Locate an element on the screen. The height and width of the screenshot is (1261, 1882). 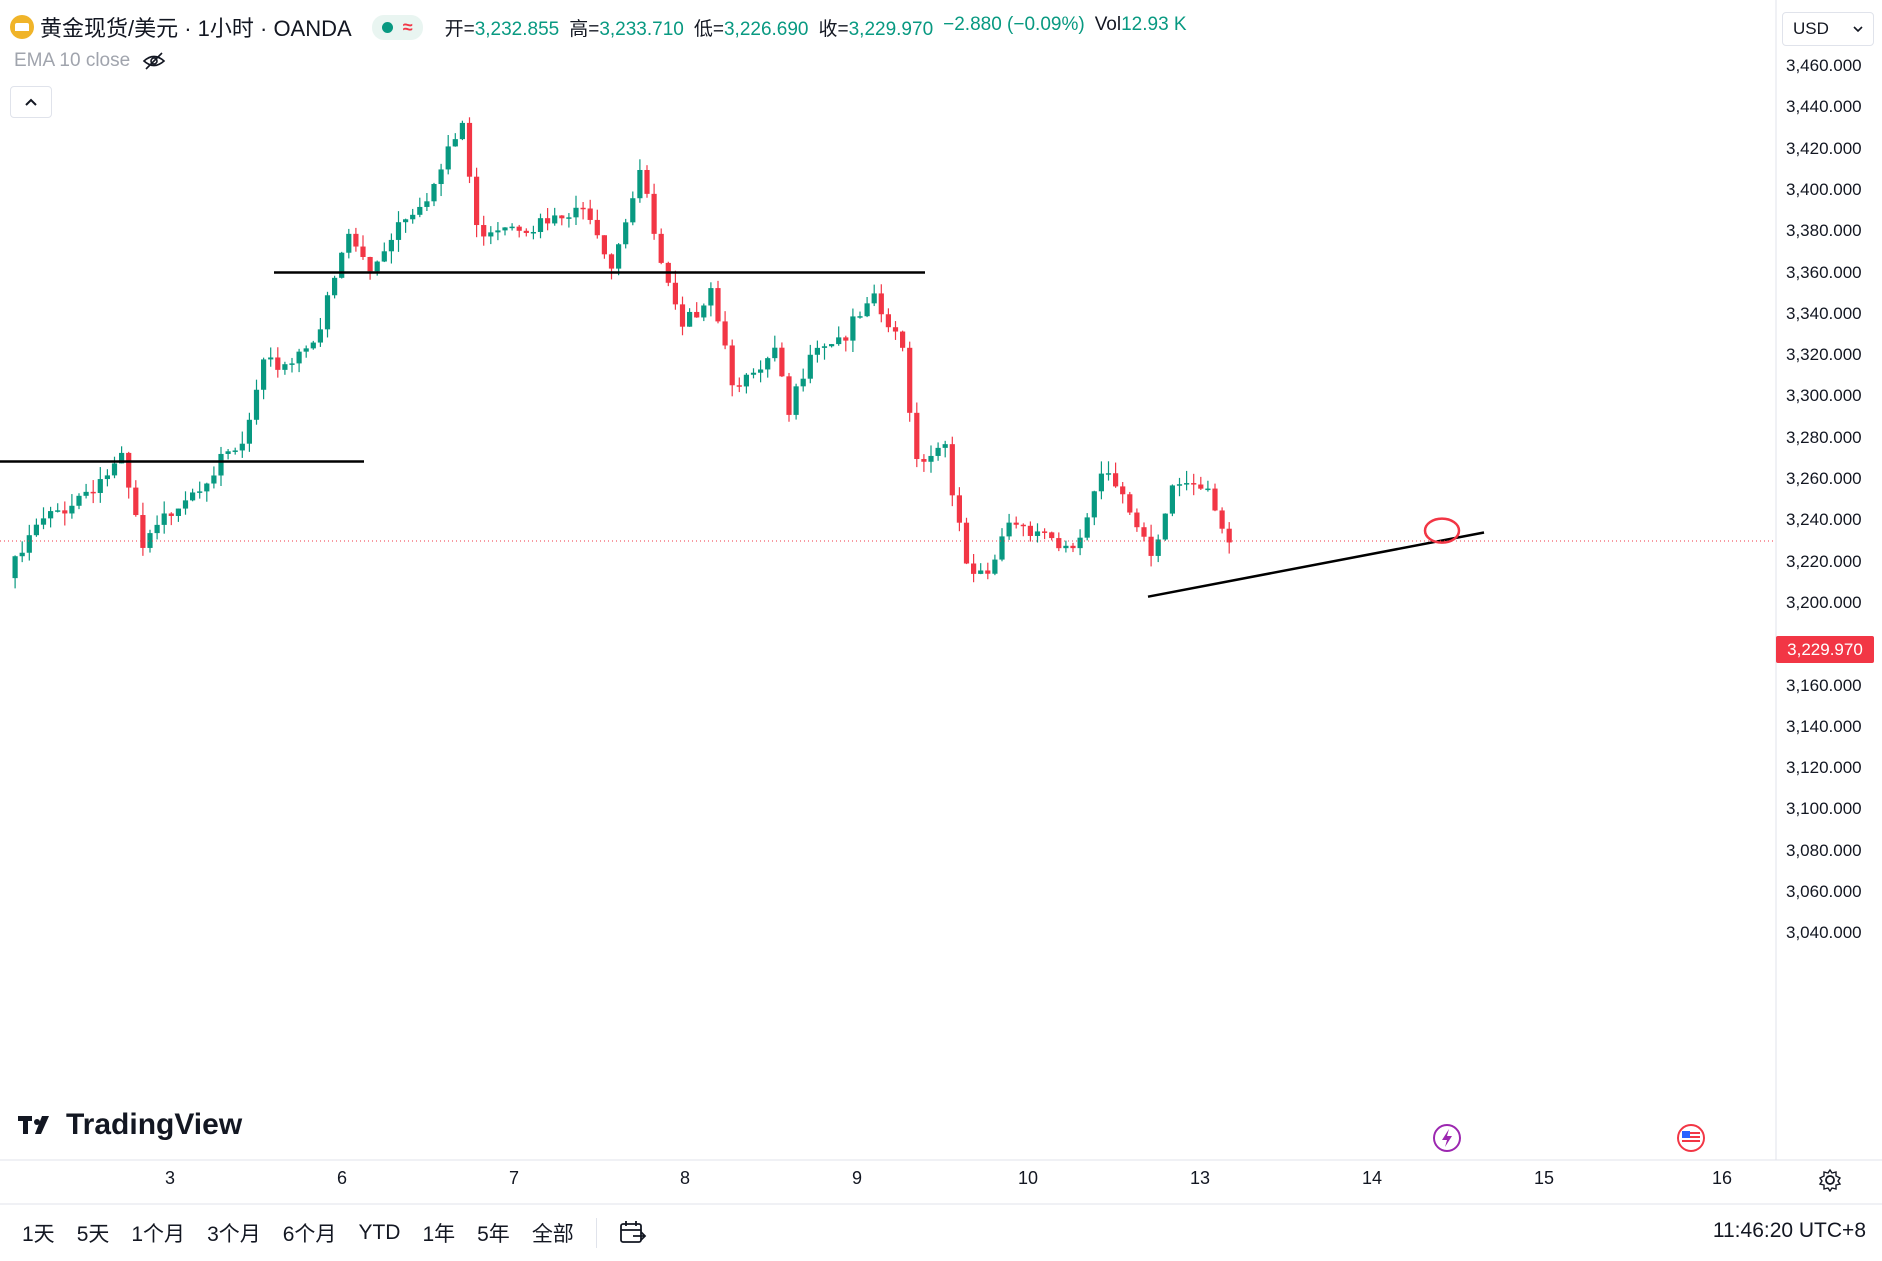
ascending-trendline is located at coordinates (1316, 564).